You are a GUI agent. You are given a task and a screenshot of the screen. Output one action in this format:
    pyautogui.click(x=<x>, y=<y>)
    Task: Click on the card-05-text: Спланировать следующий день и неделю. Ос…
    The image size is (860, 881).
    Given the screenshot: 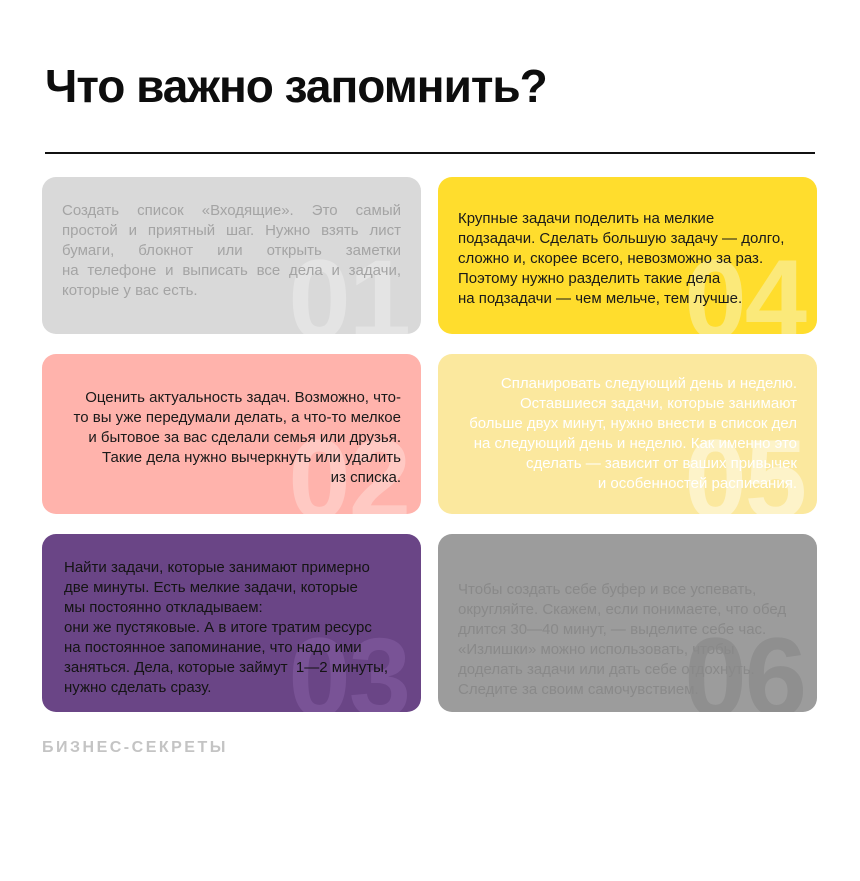 What is the action you would take?
    pyautogui.click(x=633, y=433)
    